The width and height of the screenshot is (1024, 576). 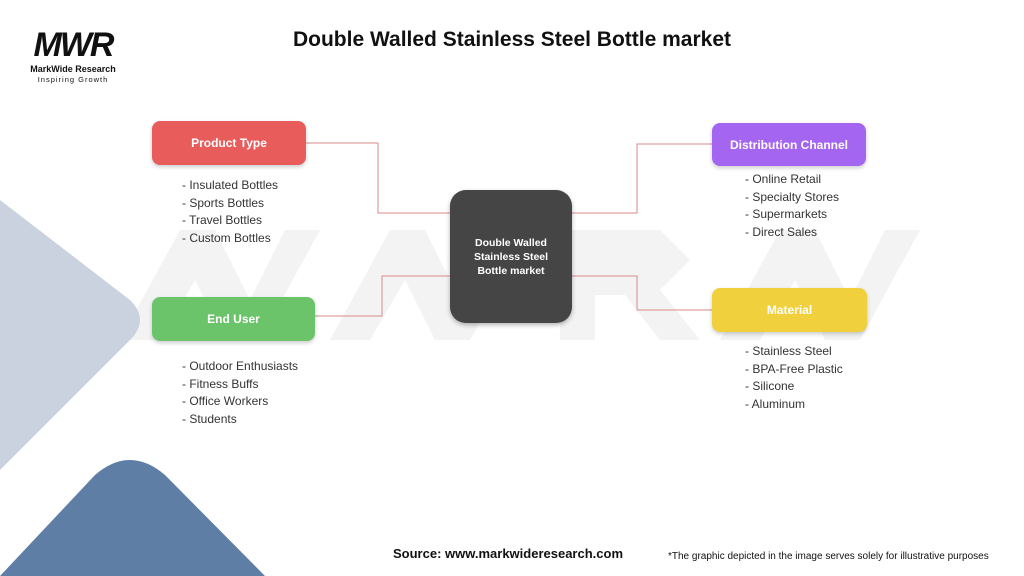 I want to click on list-item: - Silicone, so click(x=770, y=386).